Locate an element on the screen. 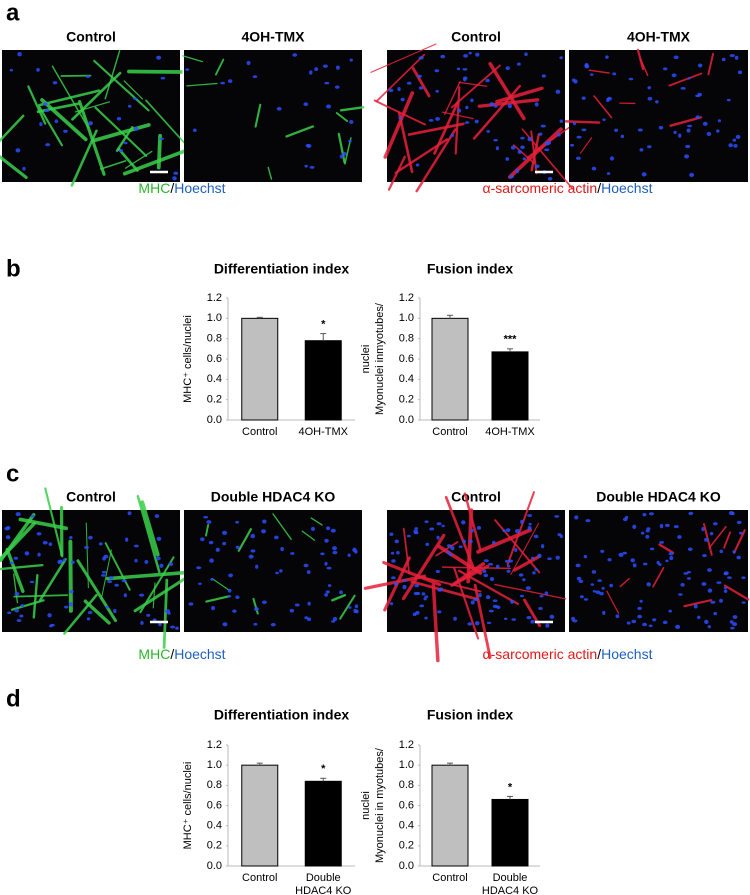 The height and width of the screenshot is (895, 750). y-axis-label: Myonuclei inmyotubes/ is located at coordinates (380, 358).